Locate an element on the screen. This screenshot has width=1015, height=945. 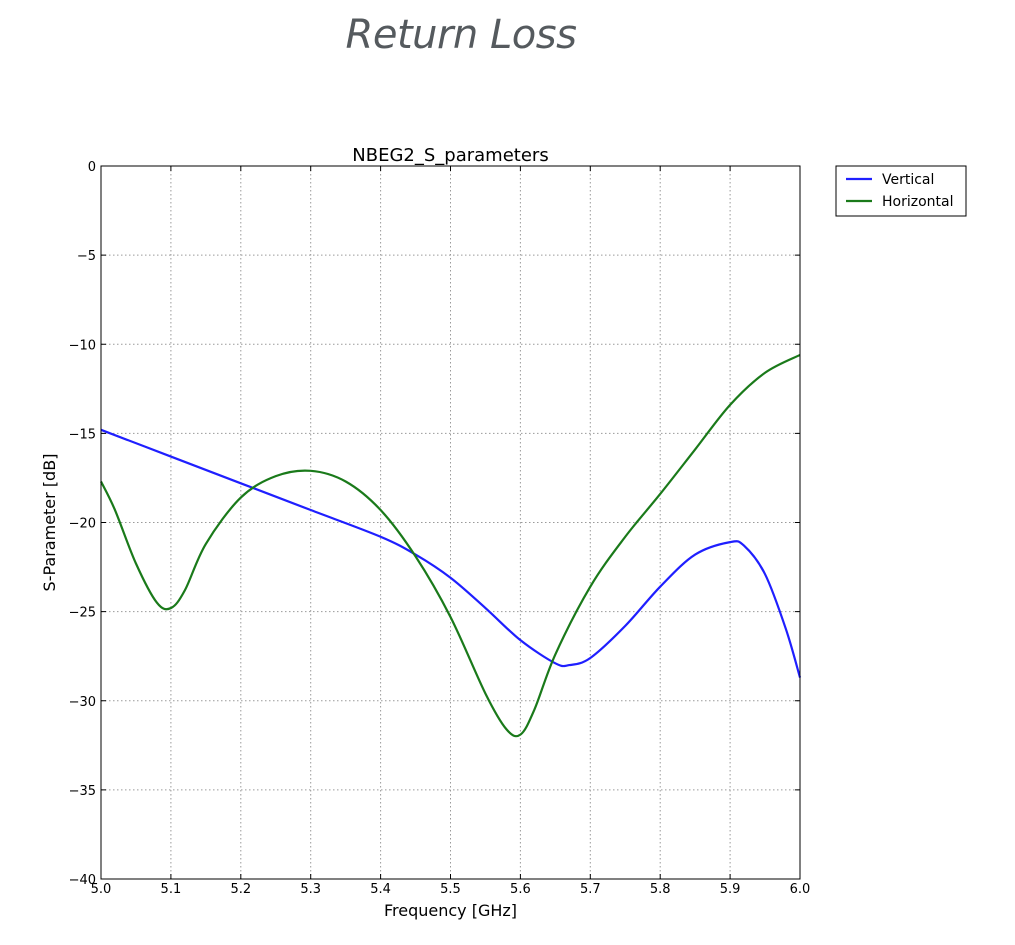
y-tick-label: −25 is located at coordinates (82, 613).